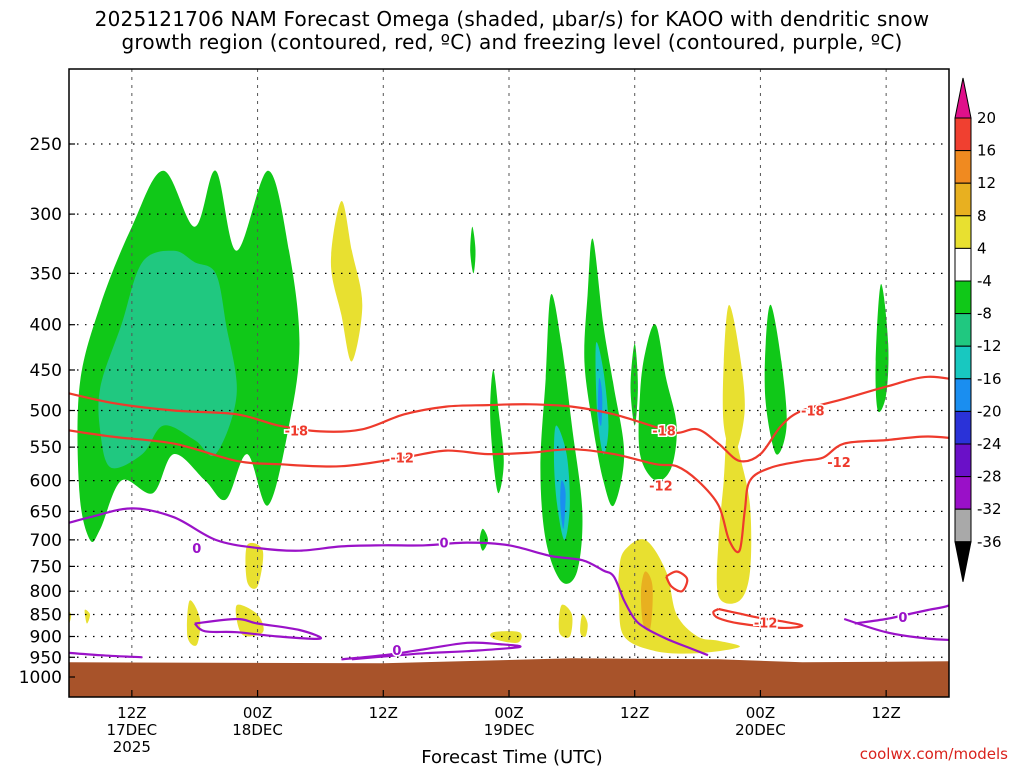 This screenshot has height=768, width=1024. Describe the element at coordinates (986, 151) in the screenshot. I see `colorbar-label-1: 16` at that location.